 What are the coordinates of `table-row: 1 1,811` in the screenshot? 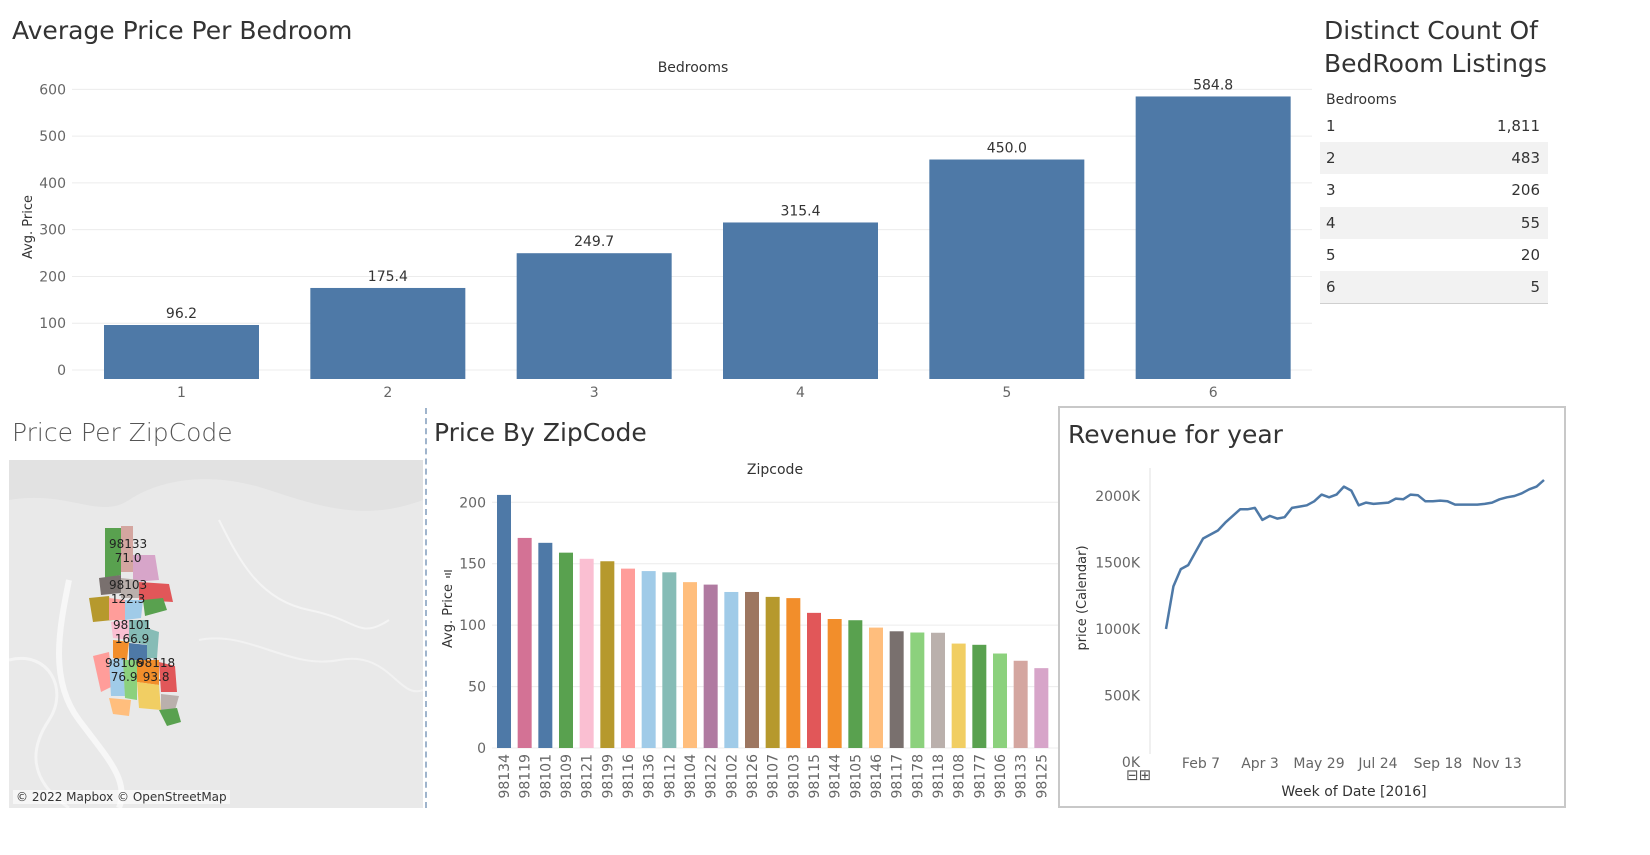 It's located at (1434, 126).